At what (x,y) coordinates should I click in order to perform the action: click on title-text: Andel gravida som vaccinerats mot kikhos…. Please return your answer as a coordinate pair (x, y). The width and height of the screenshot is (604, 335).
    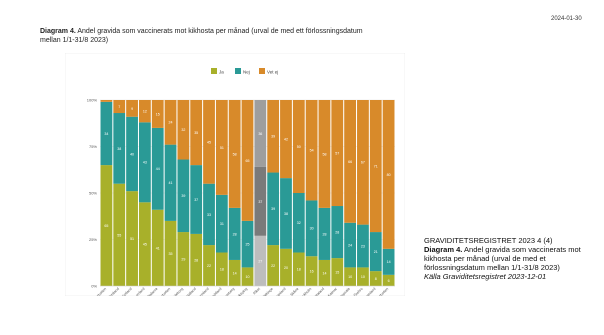
    Looking at the image, I should click on (201, 36).